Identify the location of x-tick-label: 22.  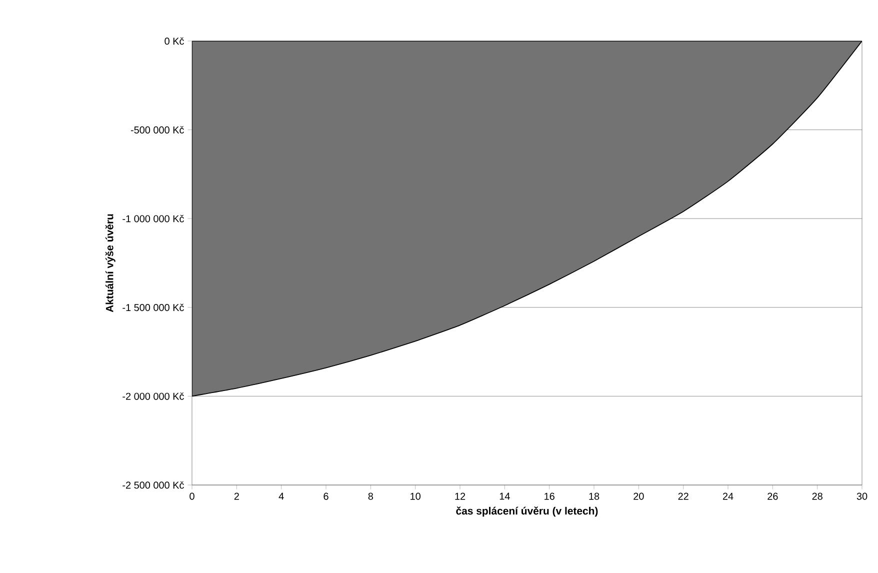
(683, 496).